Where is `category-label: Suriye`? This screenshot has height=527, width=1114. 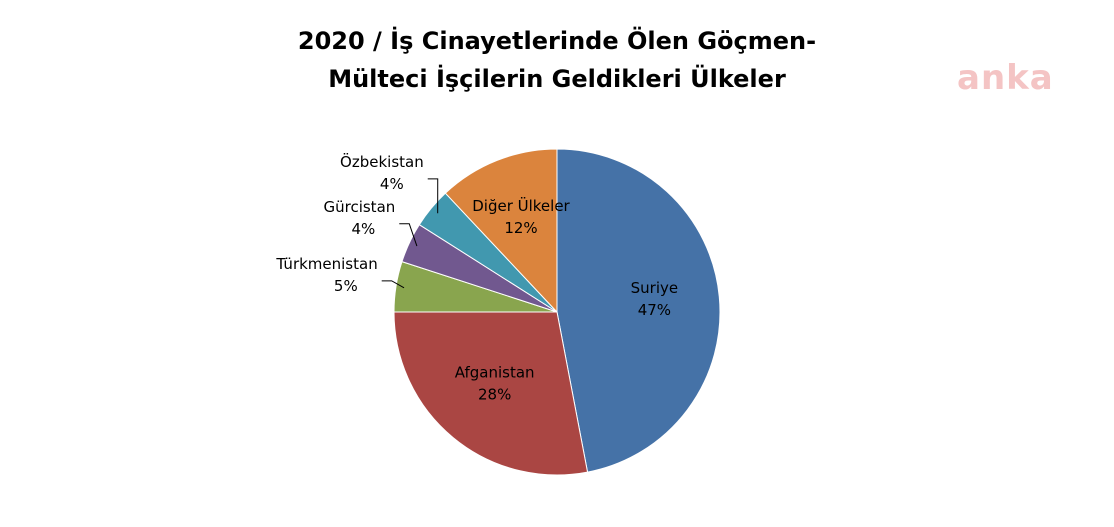 category-label: Suriye is located at coordinates (654, 288).